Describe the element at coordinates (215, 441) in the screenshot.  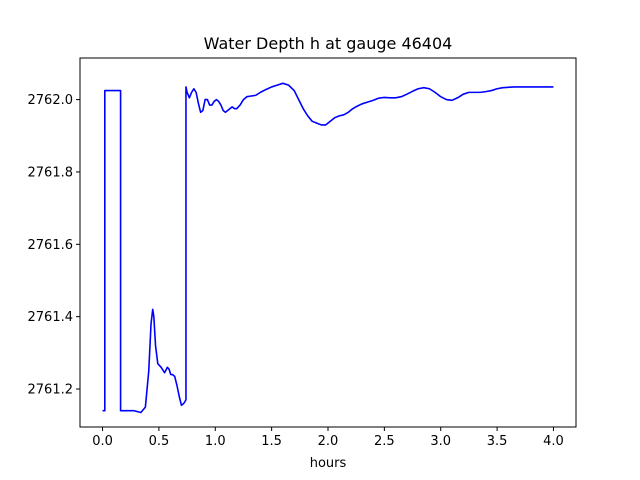
I see `x-tick-label: 1.0` at that location.